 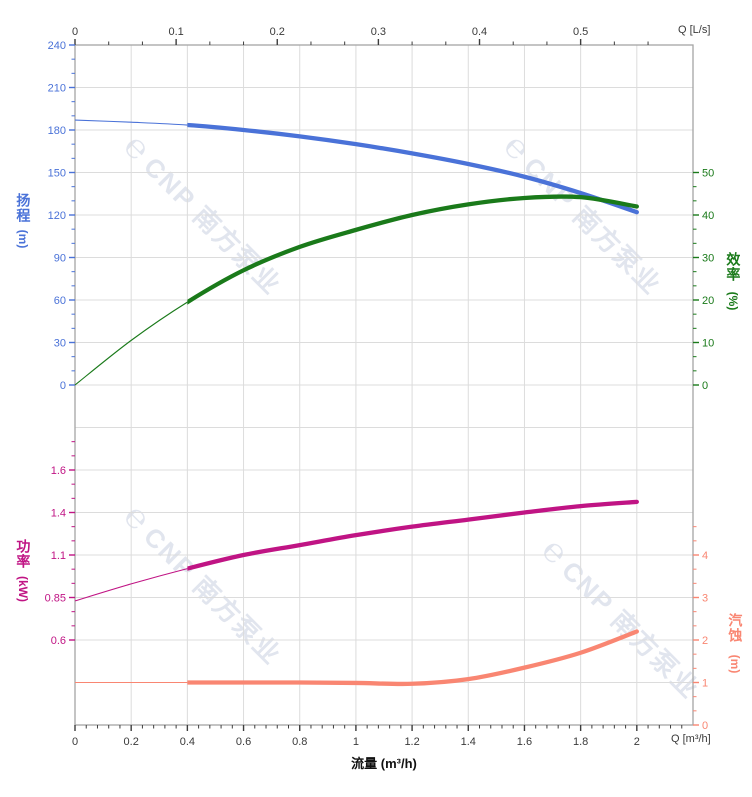 I want to click on head-tick-label: 60, so click(x=60, y=301).